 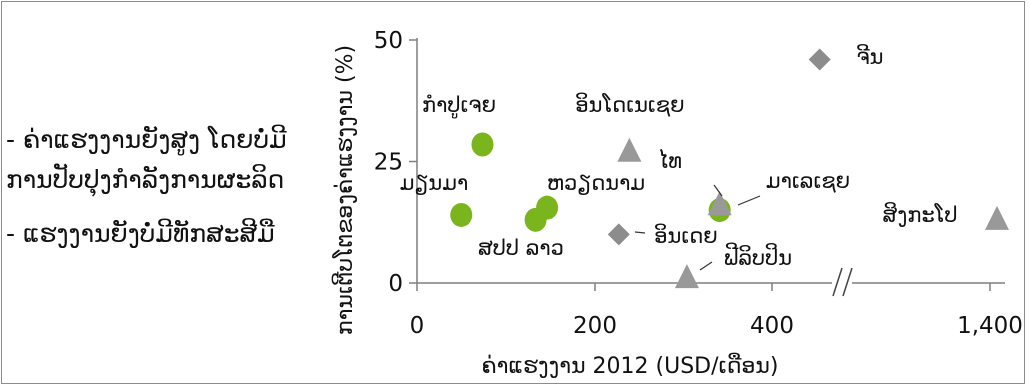 What do you see at coordinates (140, 233) in the screenshot?
I see `note-line-3: - ແຮງງານຍັງບໍ່ມີທັກສະສີມື` at bounding box center [140, 233].